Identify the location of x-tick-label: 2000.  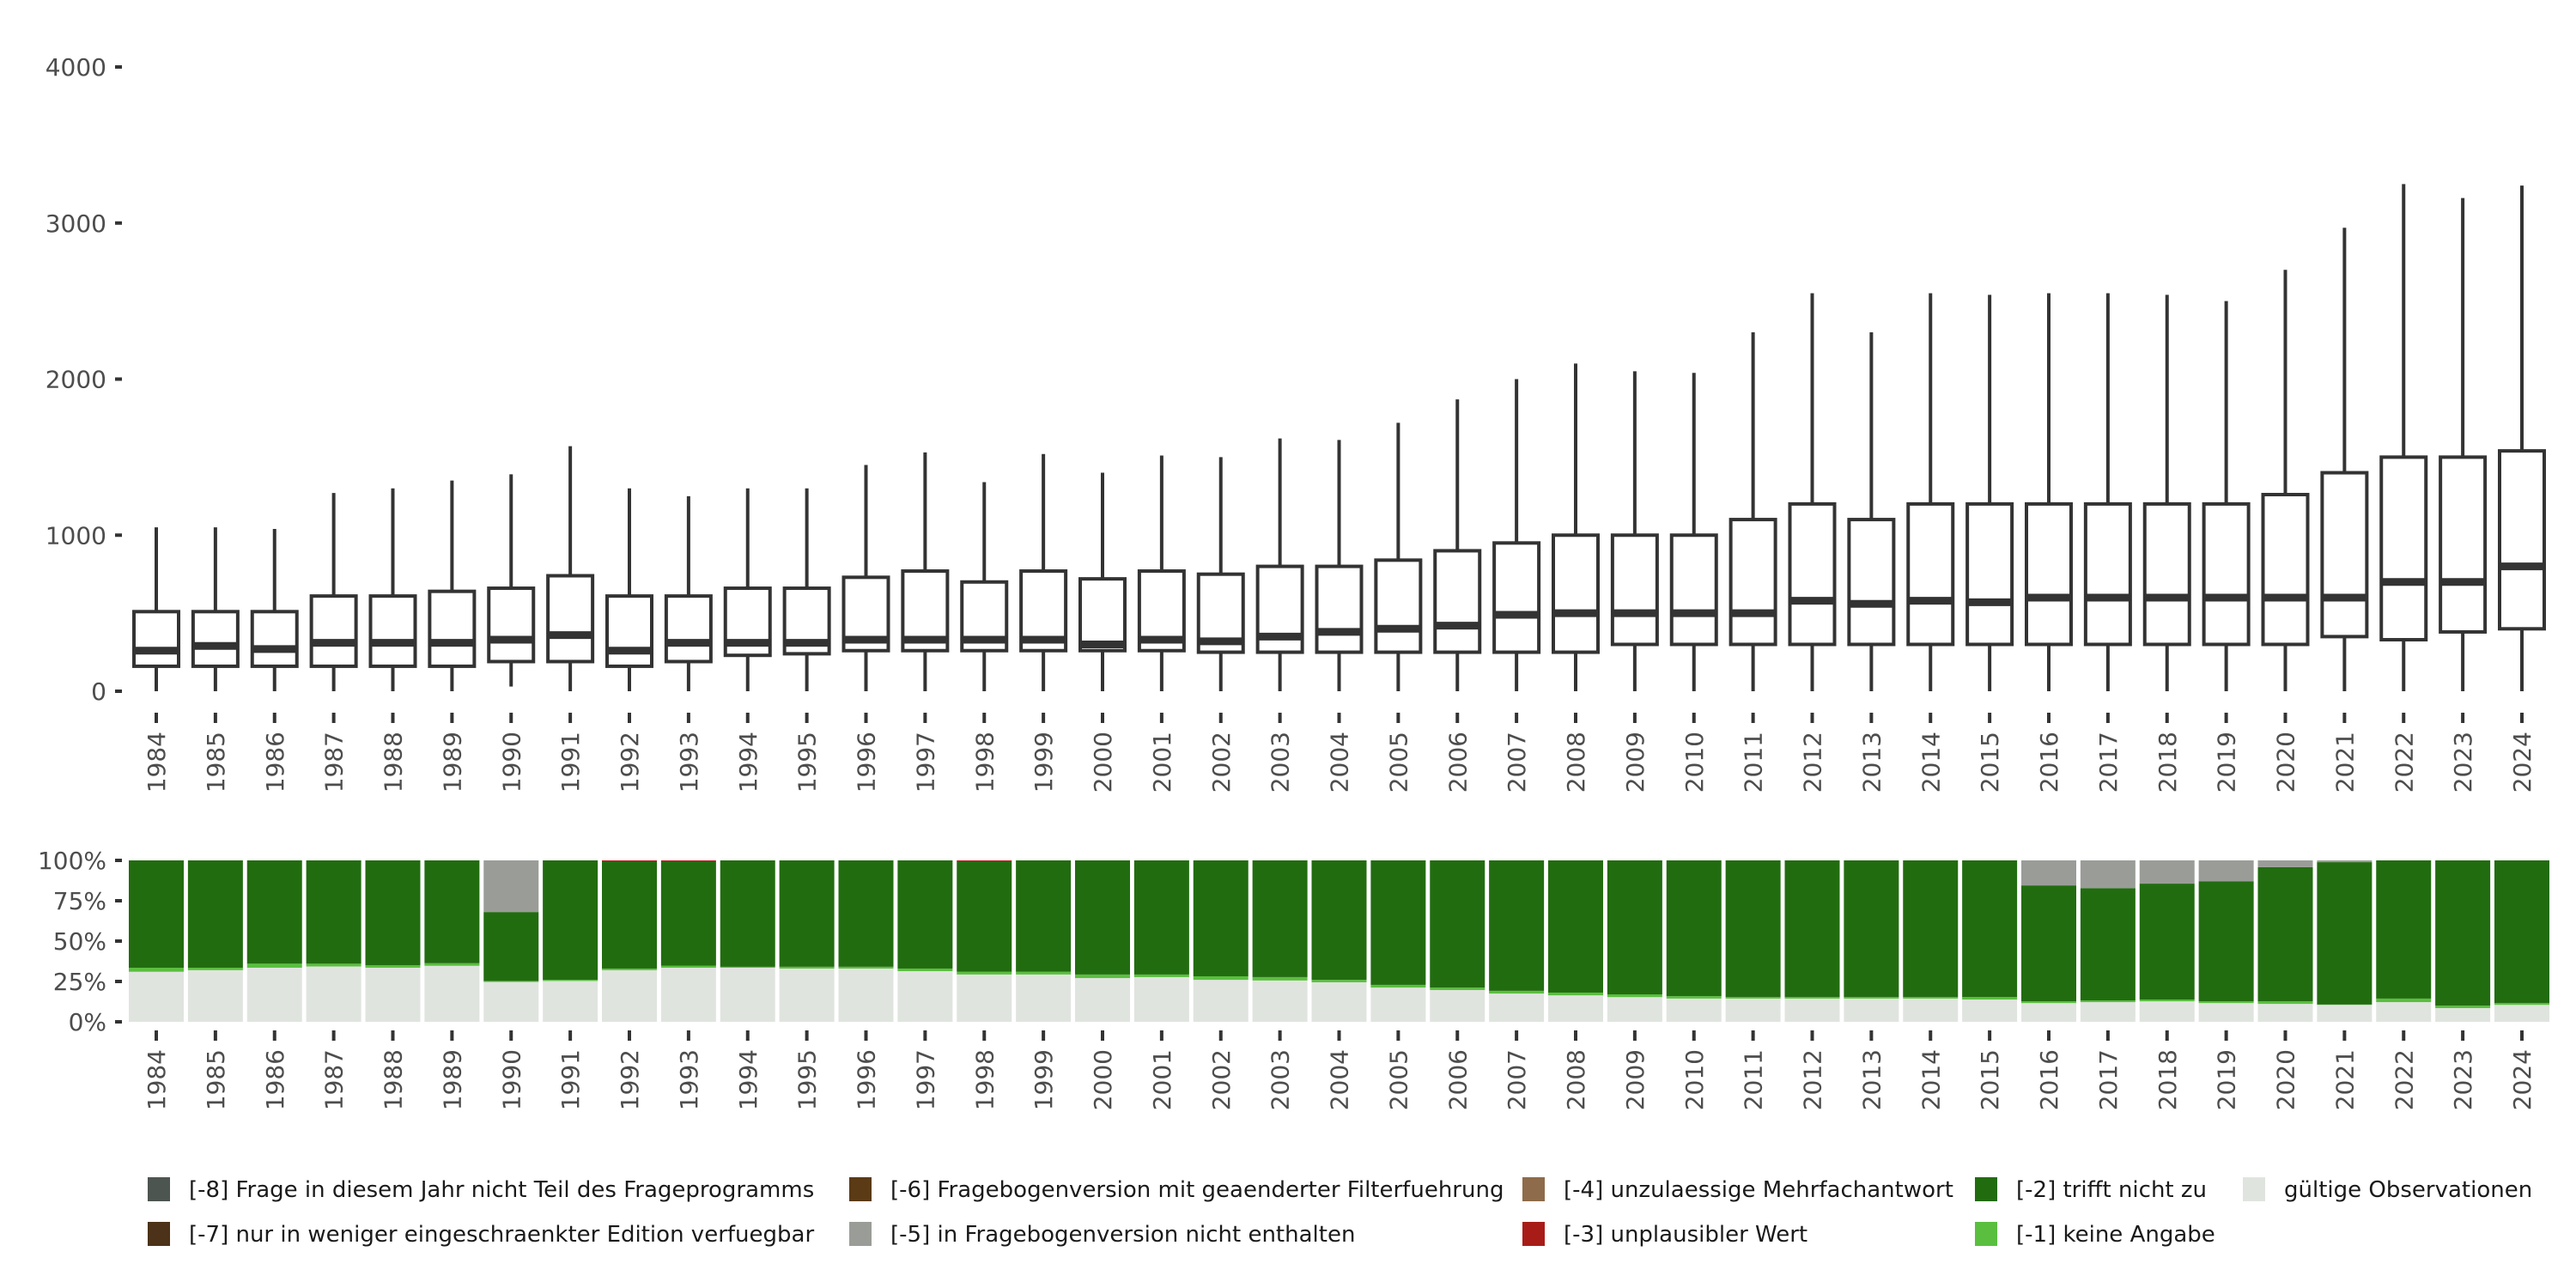
(1103, 762).